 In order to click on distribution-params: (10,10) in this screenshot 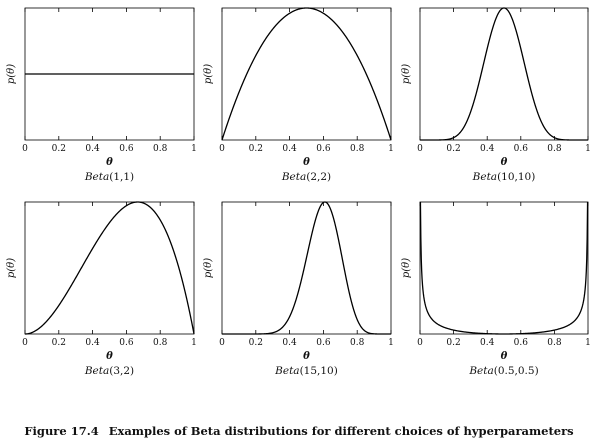, I will do `click(516, 177)`.